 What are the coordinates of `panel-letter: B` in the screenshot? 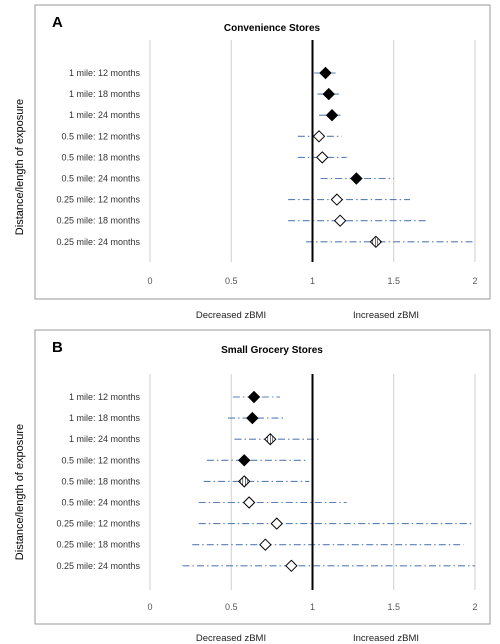 It's located at (57, 347).